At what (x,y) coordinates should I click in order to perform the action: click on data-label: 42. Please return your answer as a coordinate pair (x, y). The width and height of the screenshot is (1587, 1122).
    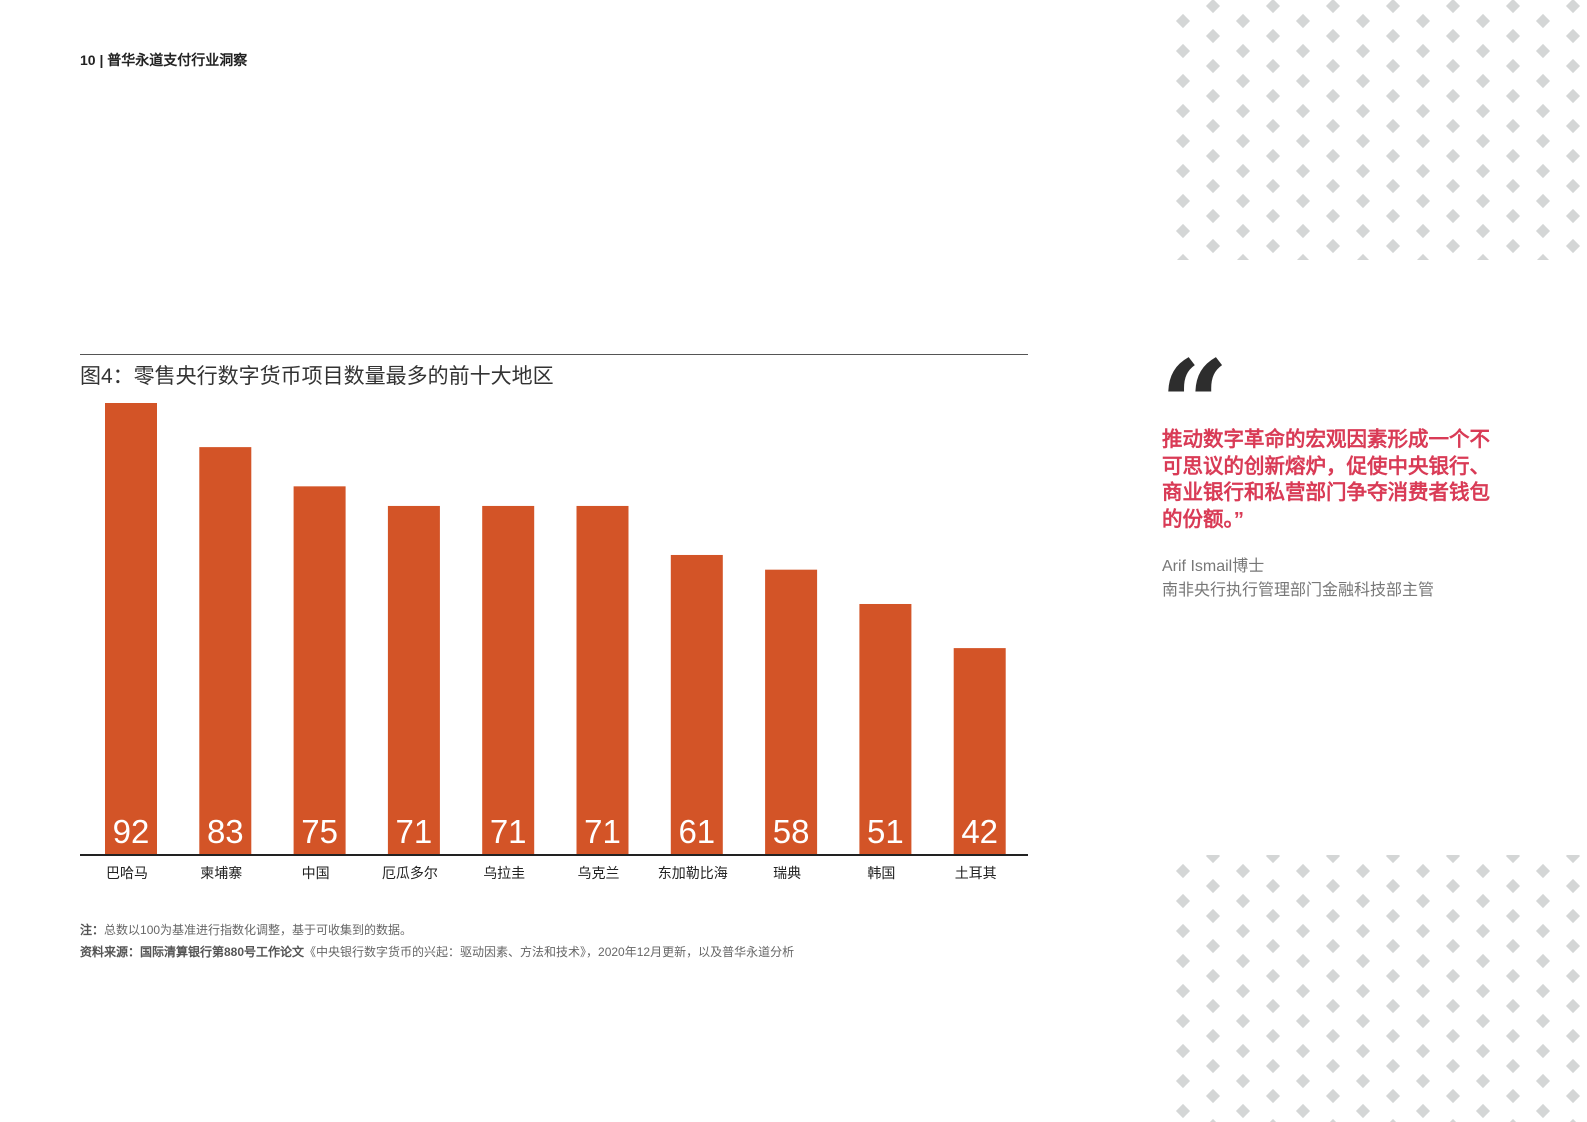
    Looking at the image, I should click on (979, 831).